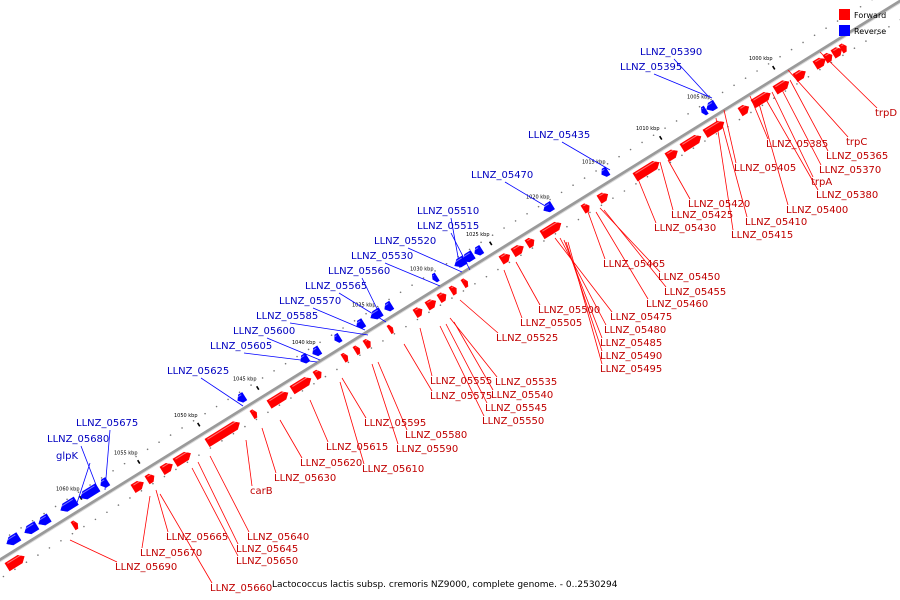 This screenshot has height=600, width=900. I want to click on forward-gene-label: LLNZ_05385, so click(797, 144).